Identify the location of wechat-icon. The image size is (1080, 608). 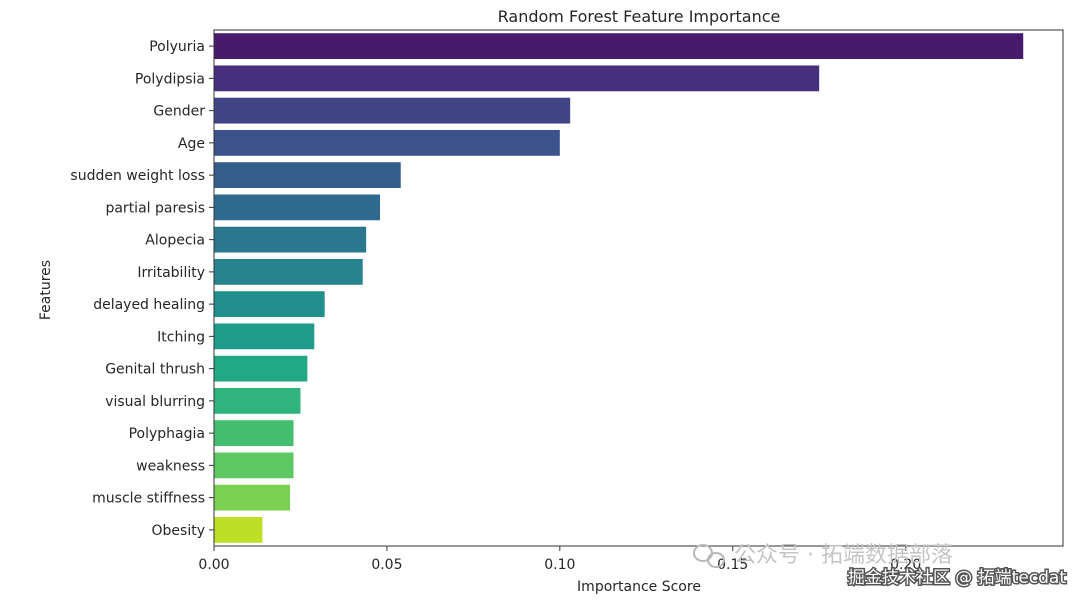
(709, 556).